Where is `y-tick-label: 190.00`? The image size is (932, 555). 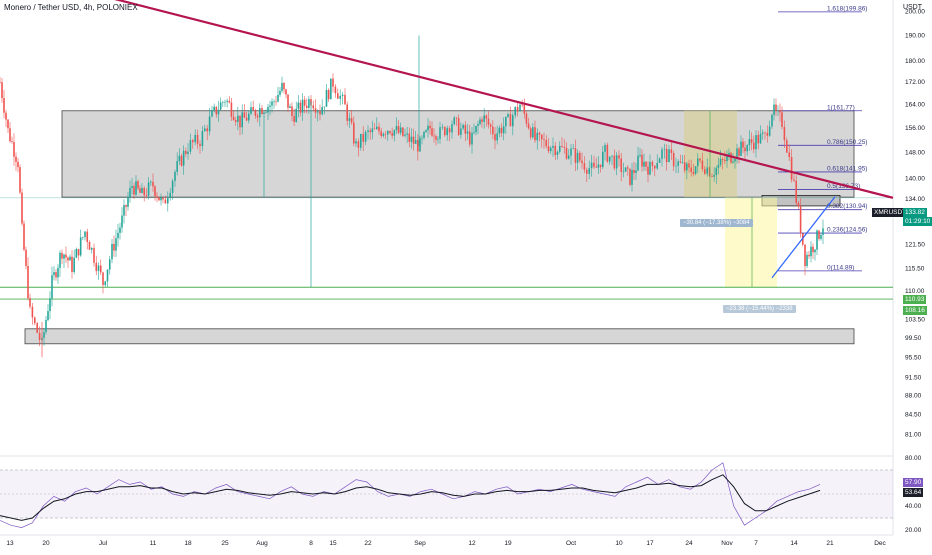
y-tick-label: 190.00 is located at coordinates (915, 36).